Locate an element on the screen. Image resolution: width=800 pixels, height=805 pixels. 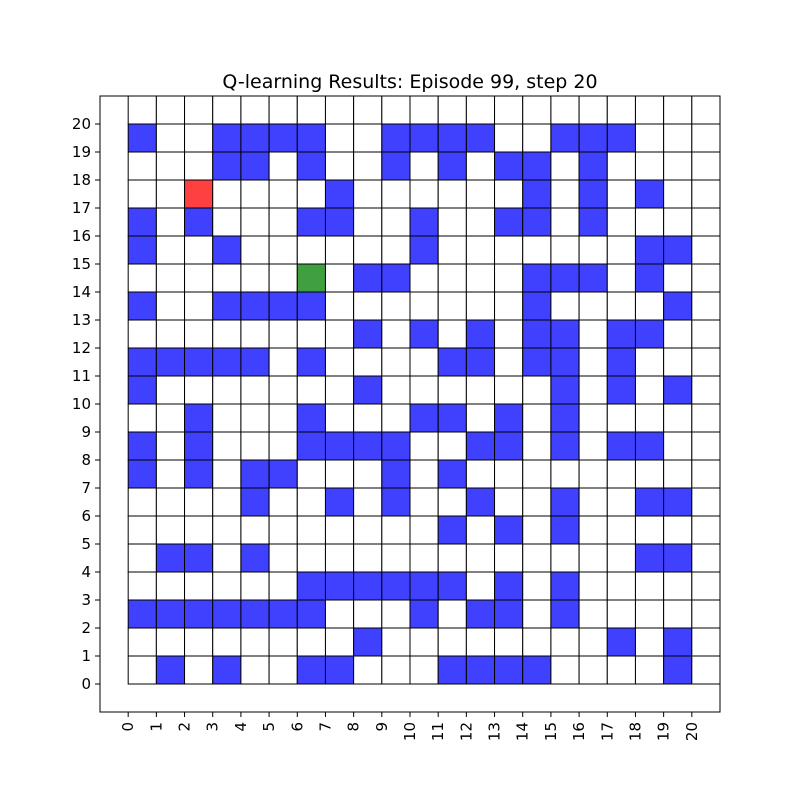
x-tick-label: 2 is located at coordinates (185, 727).